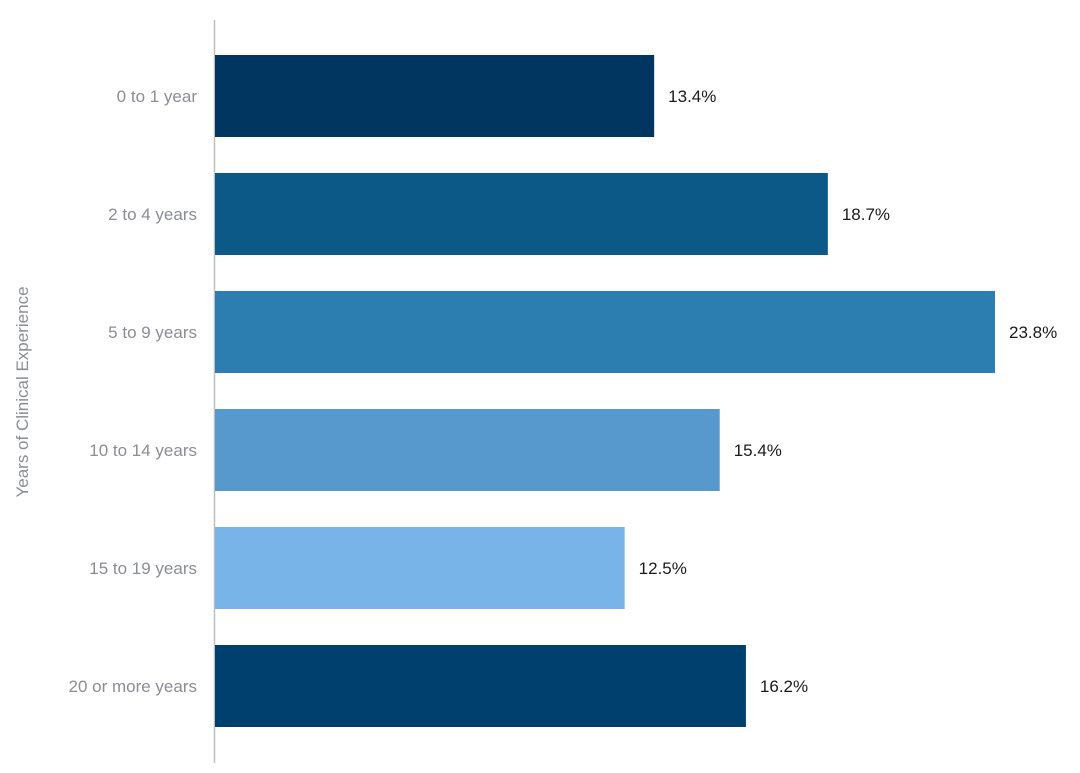  What do you see at coordinates (663, 568) in the screenshot?
I see `data-label: 12.5%` at bounding box center [663, 568].